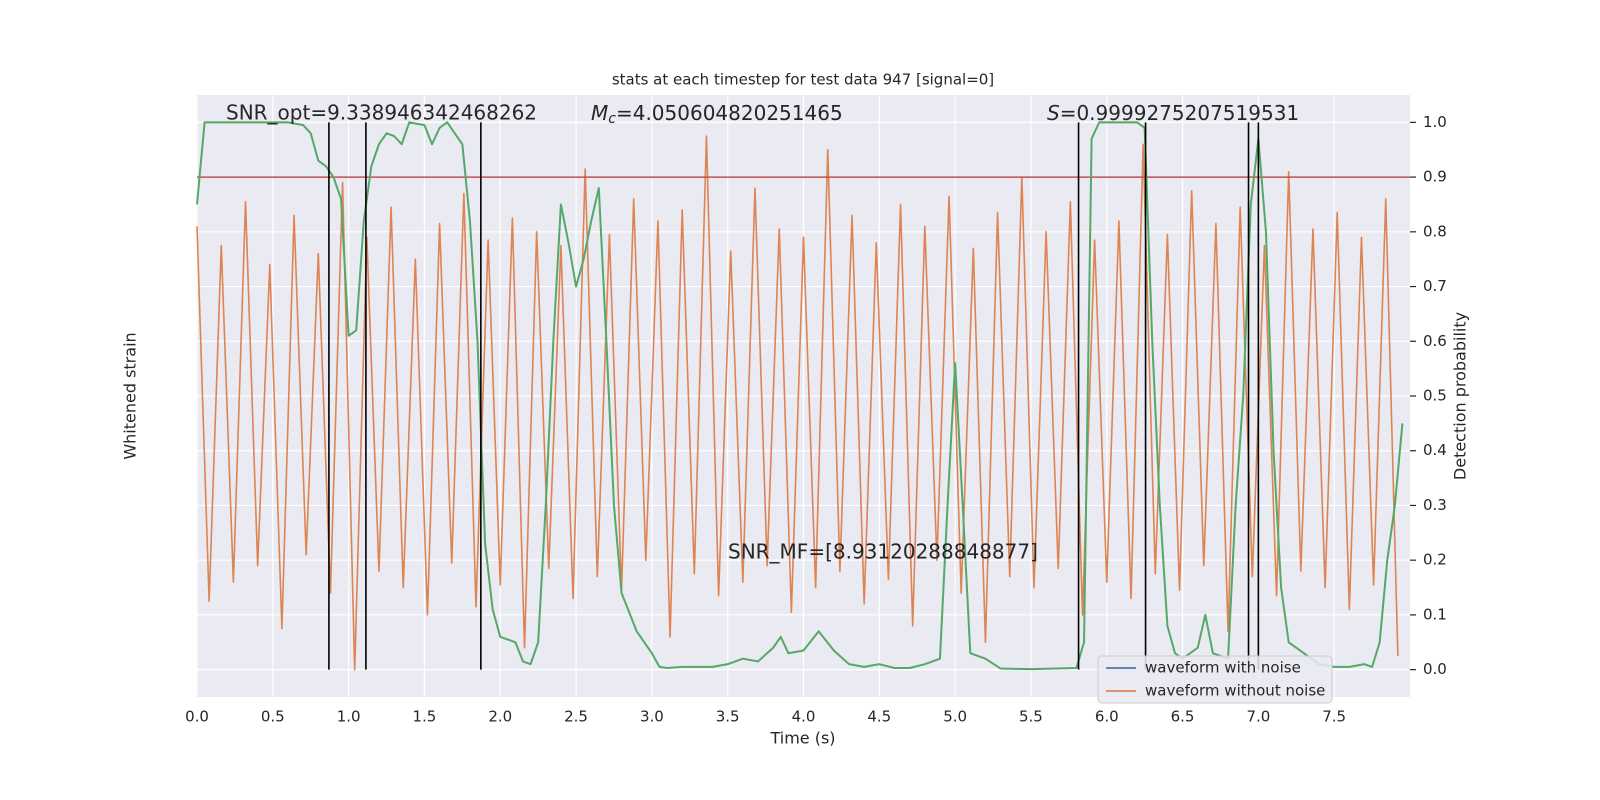 The height and width of the screenshot is (800, 1600). What do you see at coordinates (1215, 679) in the screenshot?
I see `legend-box` at bounding box center [1215, 679].